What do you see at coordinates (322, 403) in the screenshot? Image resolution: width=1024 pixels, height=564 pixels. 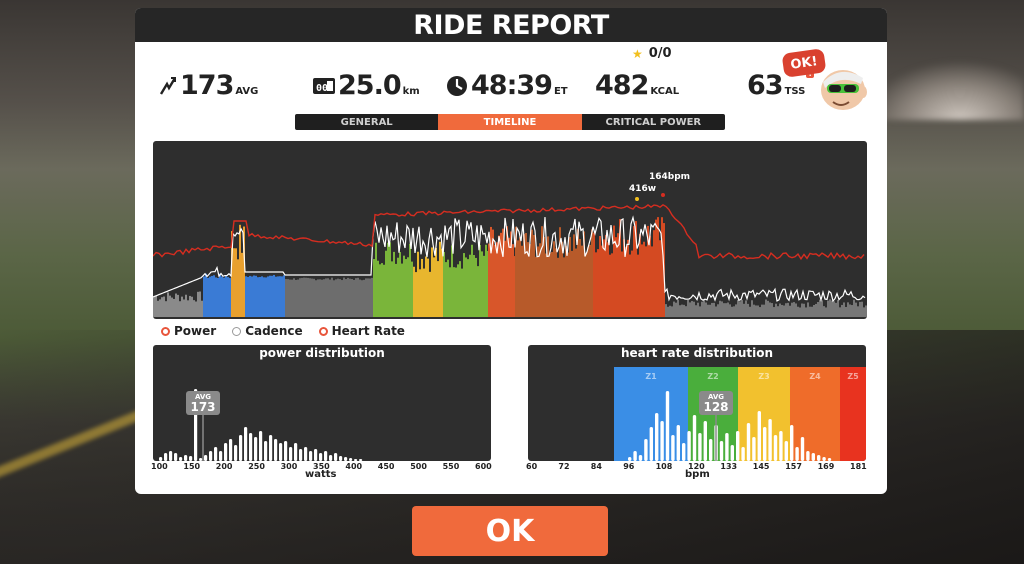 I see `power-distribution-panel: power distribution AVG 173` at bounding box center [322, 403].